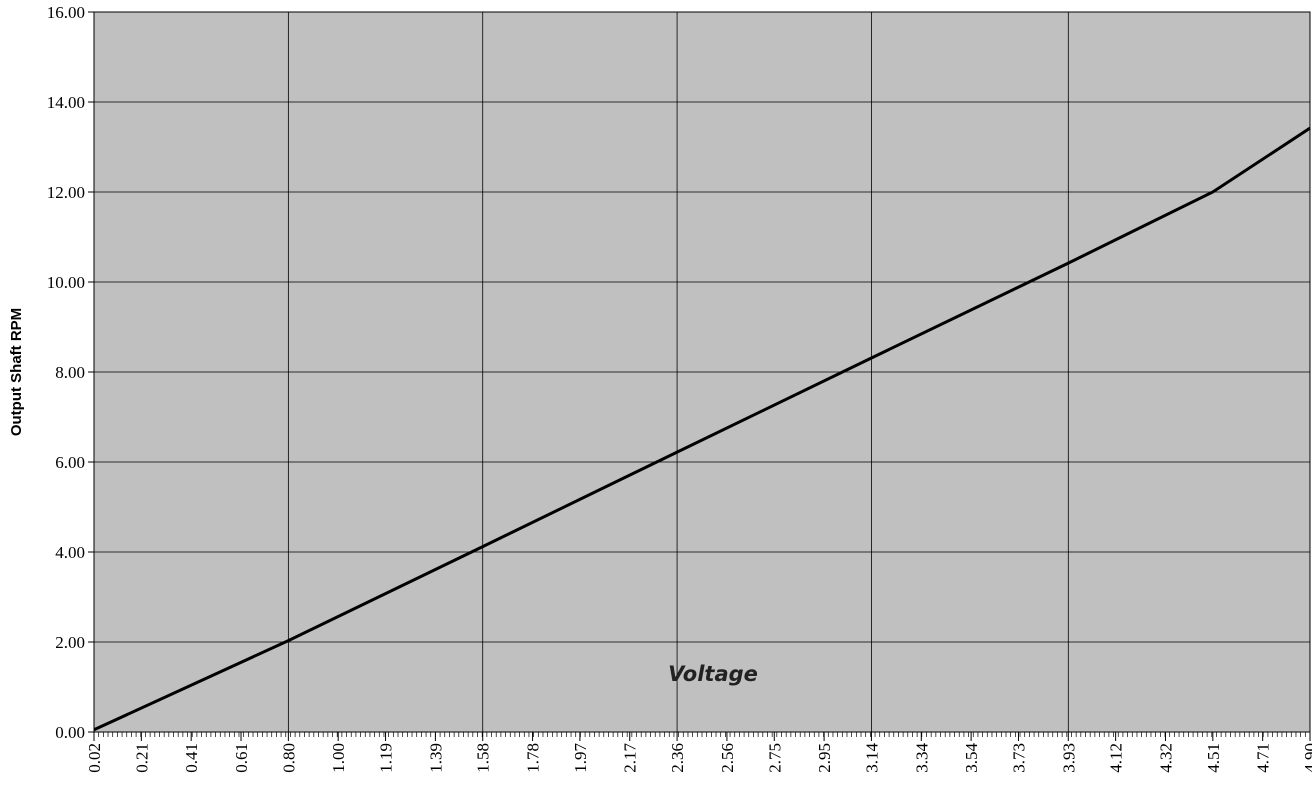 The image size is (1312, 798). I want to click on x-axis-label: Voltage, so click(713, 674).